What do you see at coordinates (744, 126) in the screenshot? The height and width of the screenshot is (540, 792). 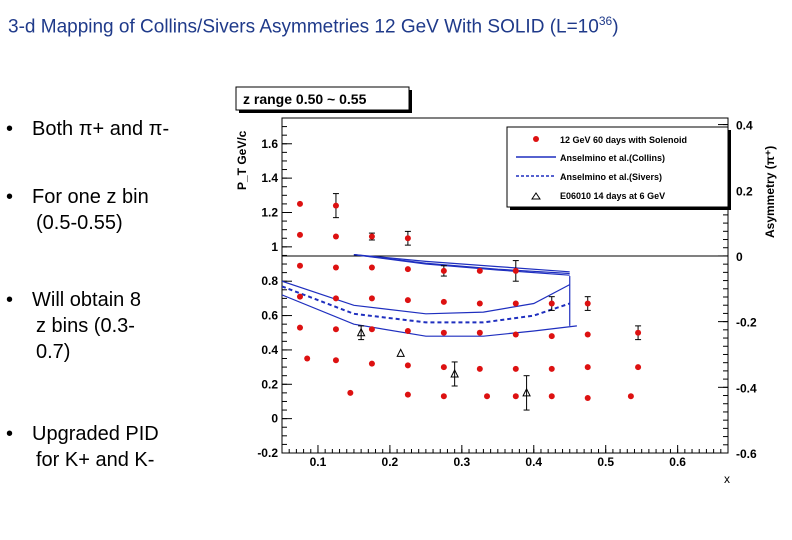 I see `y-right-tick-label: 0.4` at bounding box center [744, 126].